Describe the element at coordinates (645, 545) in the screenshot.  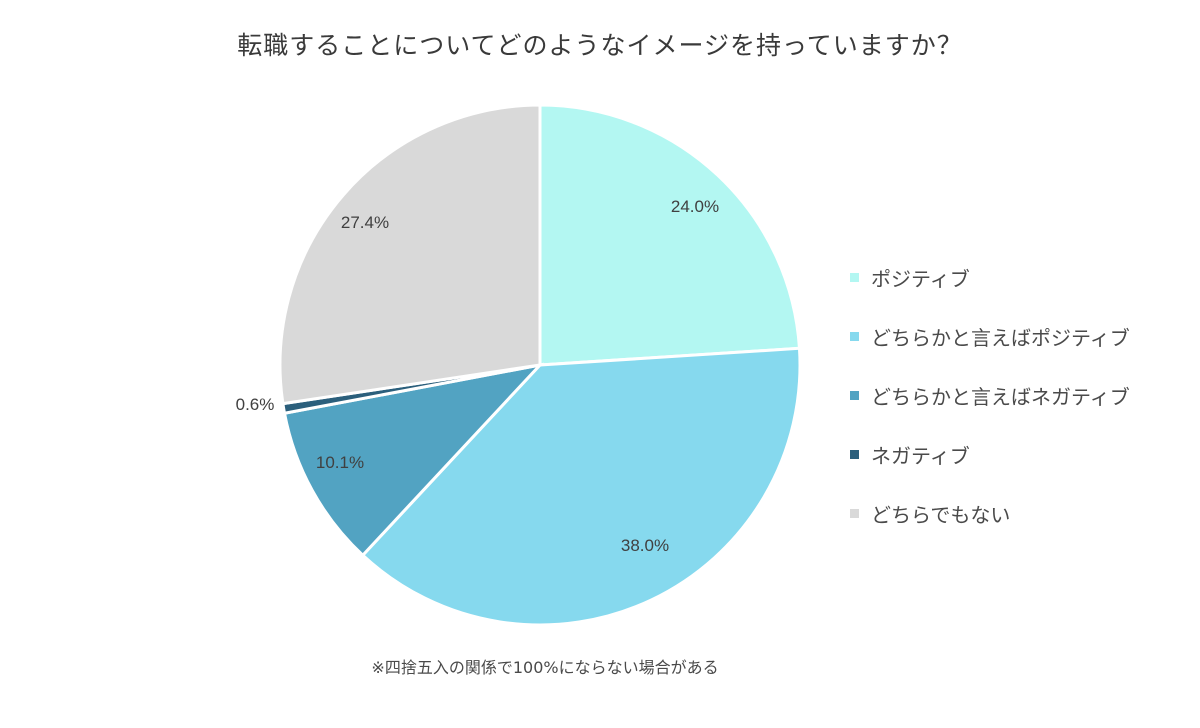
I see `slice-data-label: 38.0%` at that location.